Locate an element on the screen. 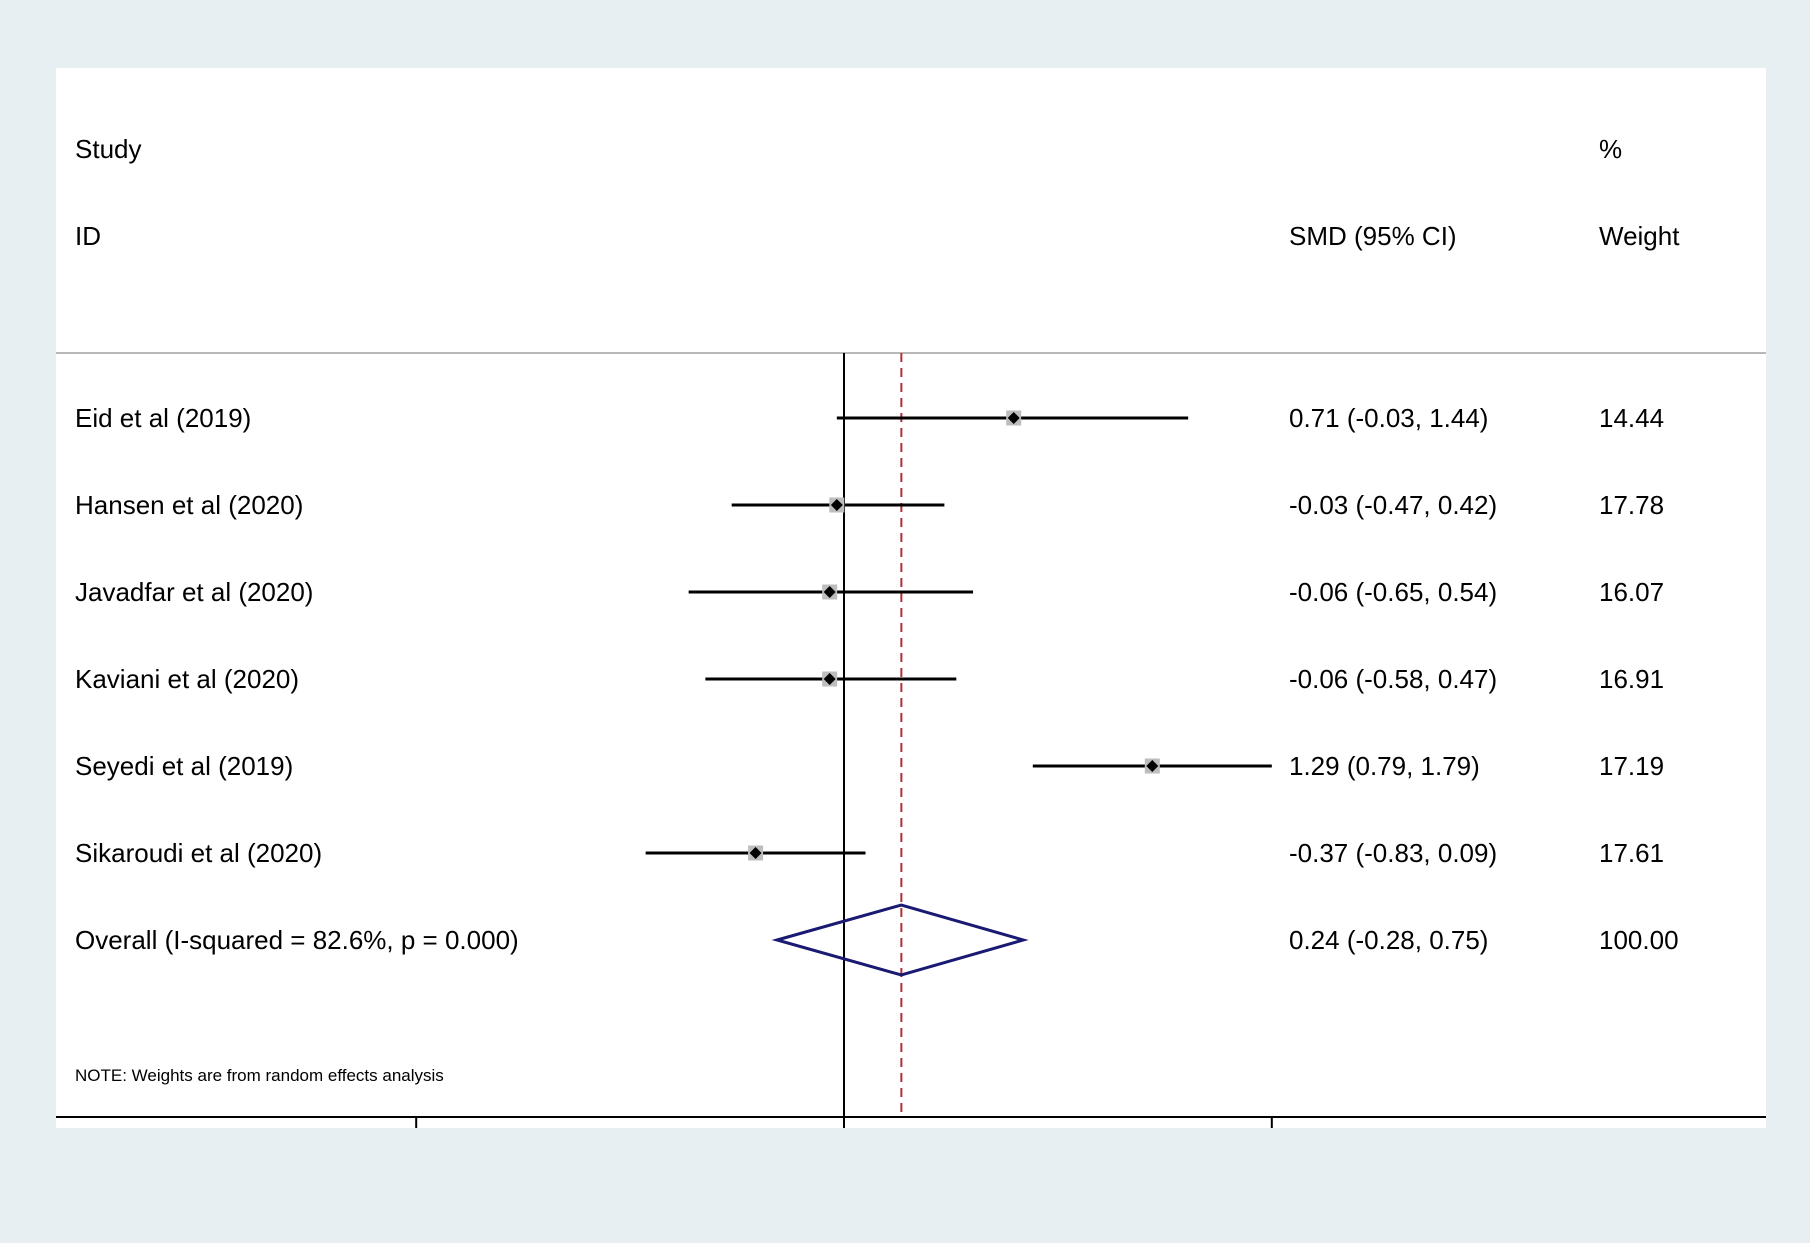 The height and width of the screenshot is (1243, 1810). study-ci-text: 0.71 (-0.03, 1.44) is located at coordinates (1388, 418).